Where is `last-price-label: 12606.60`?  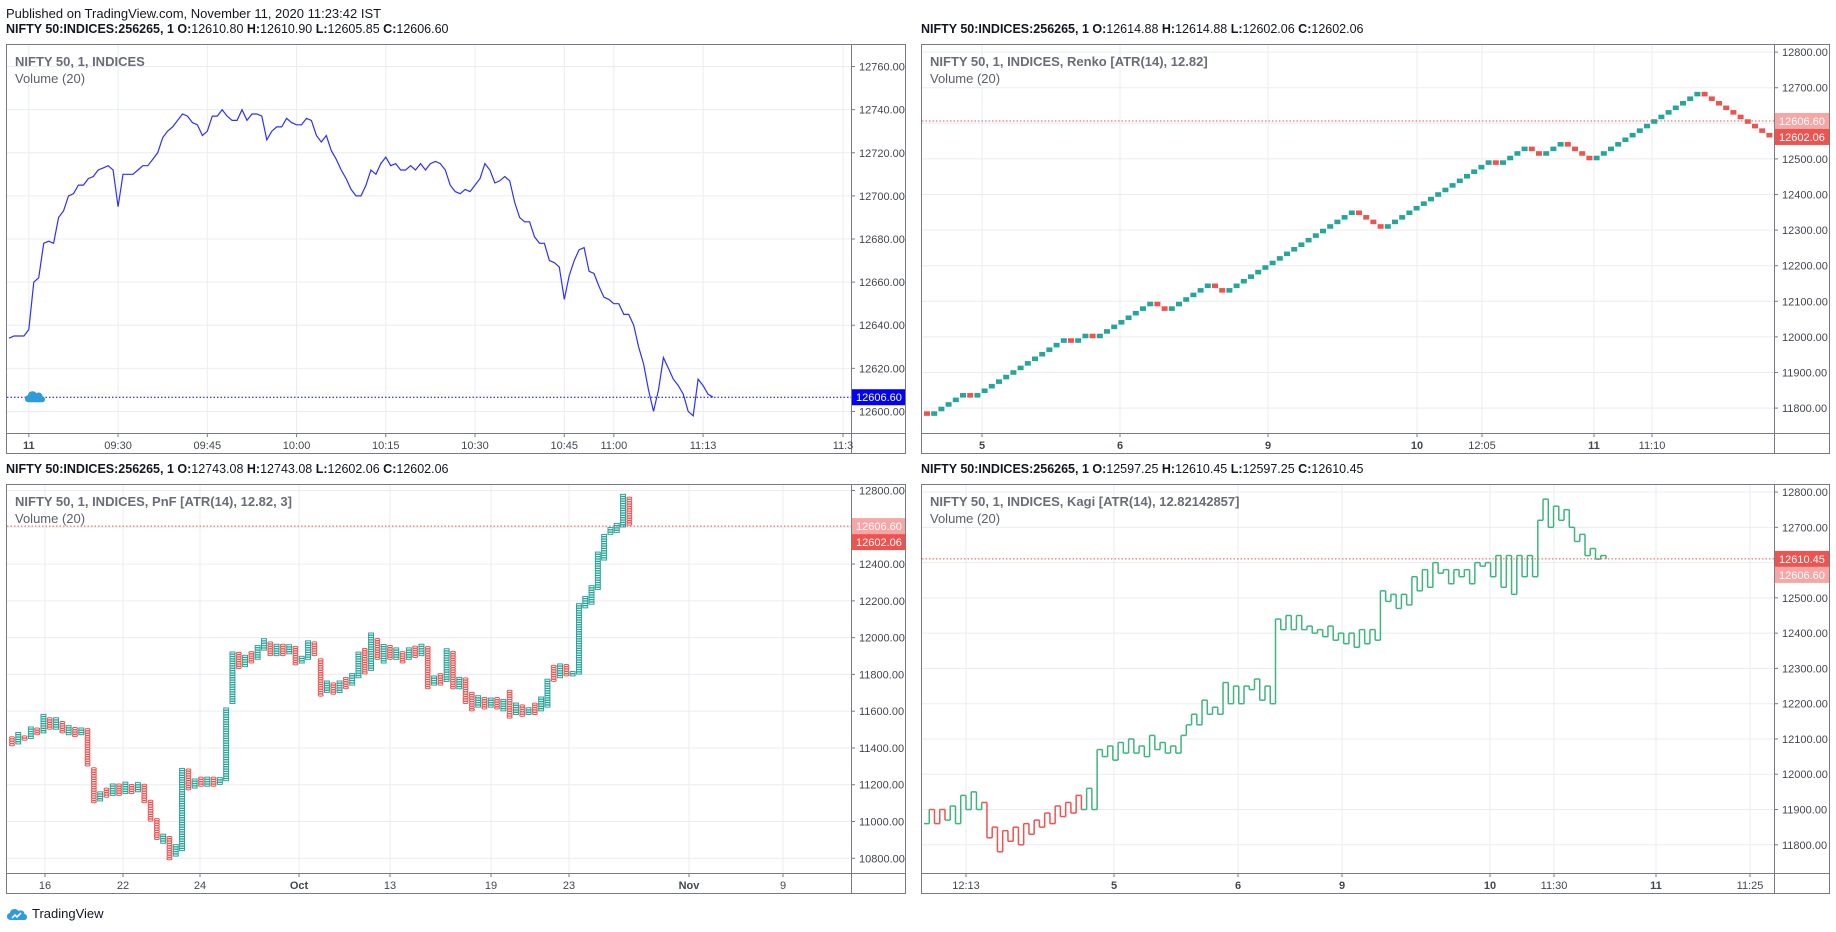
last-price-label: 12606.60 is located at coordinates (879, 527).